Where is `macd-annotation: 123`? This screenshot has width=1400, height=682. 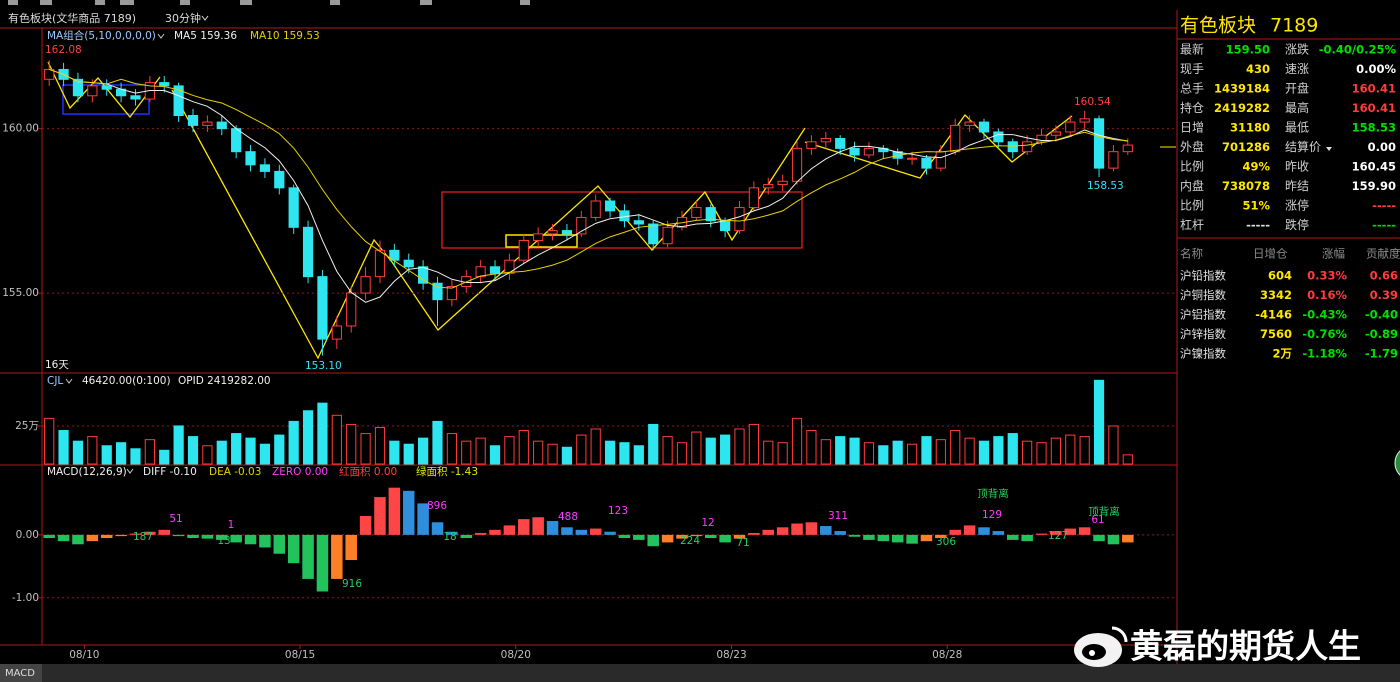 macd-annotation: 123 is located at coordinates (618, 511).